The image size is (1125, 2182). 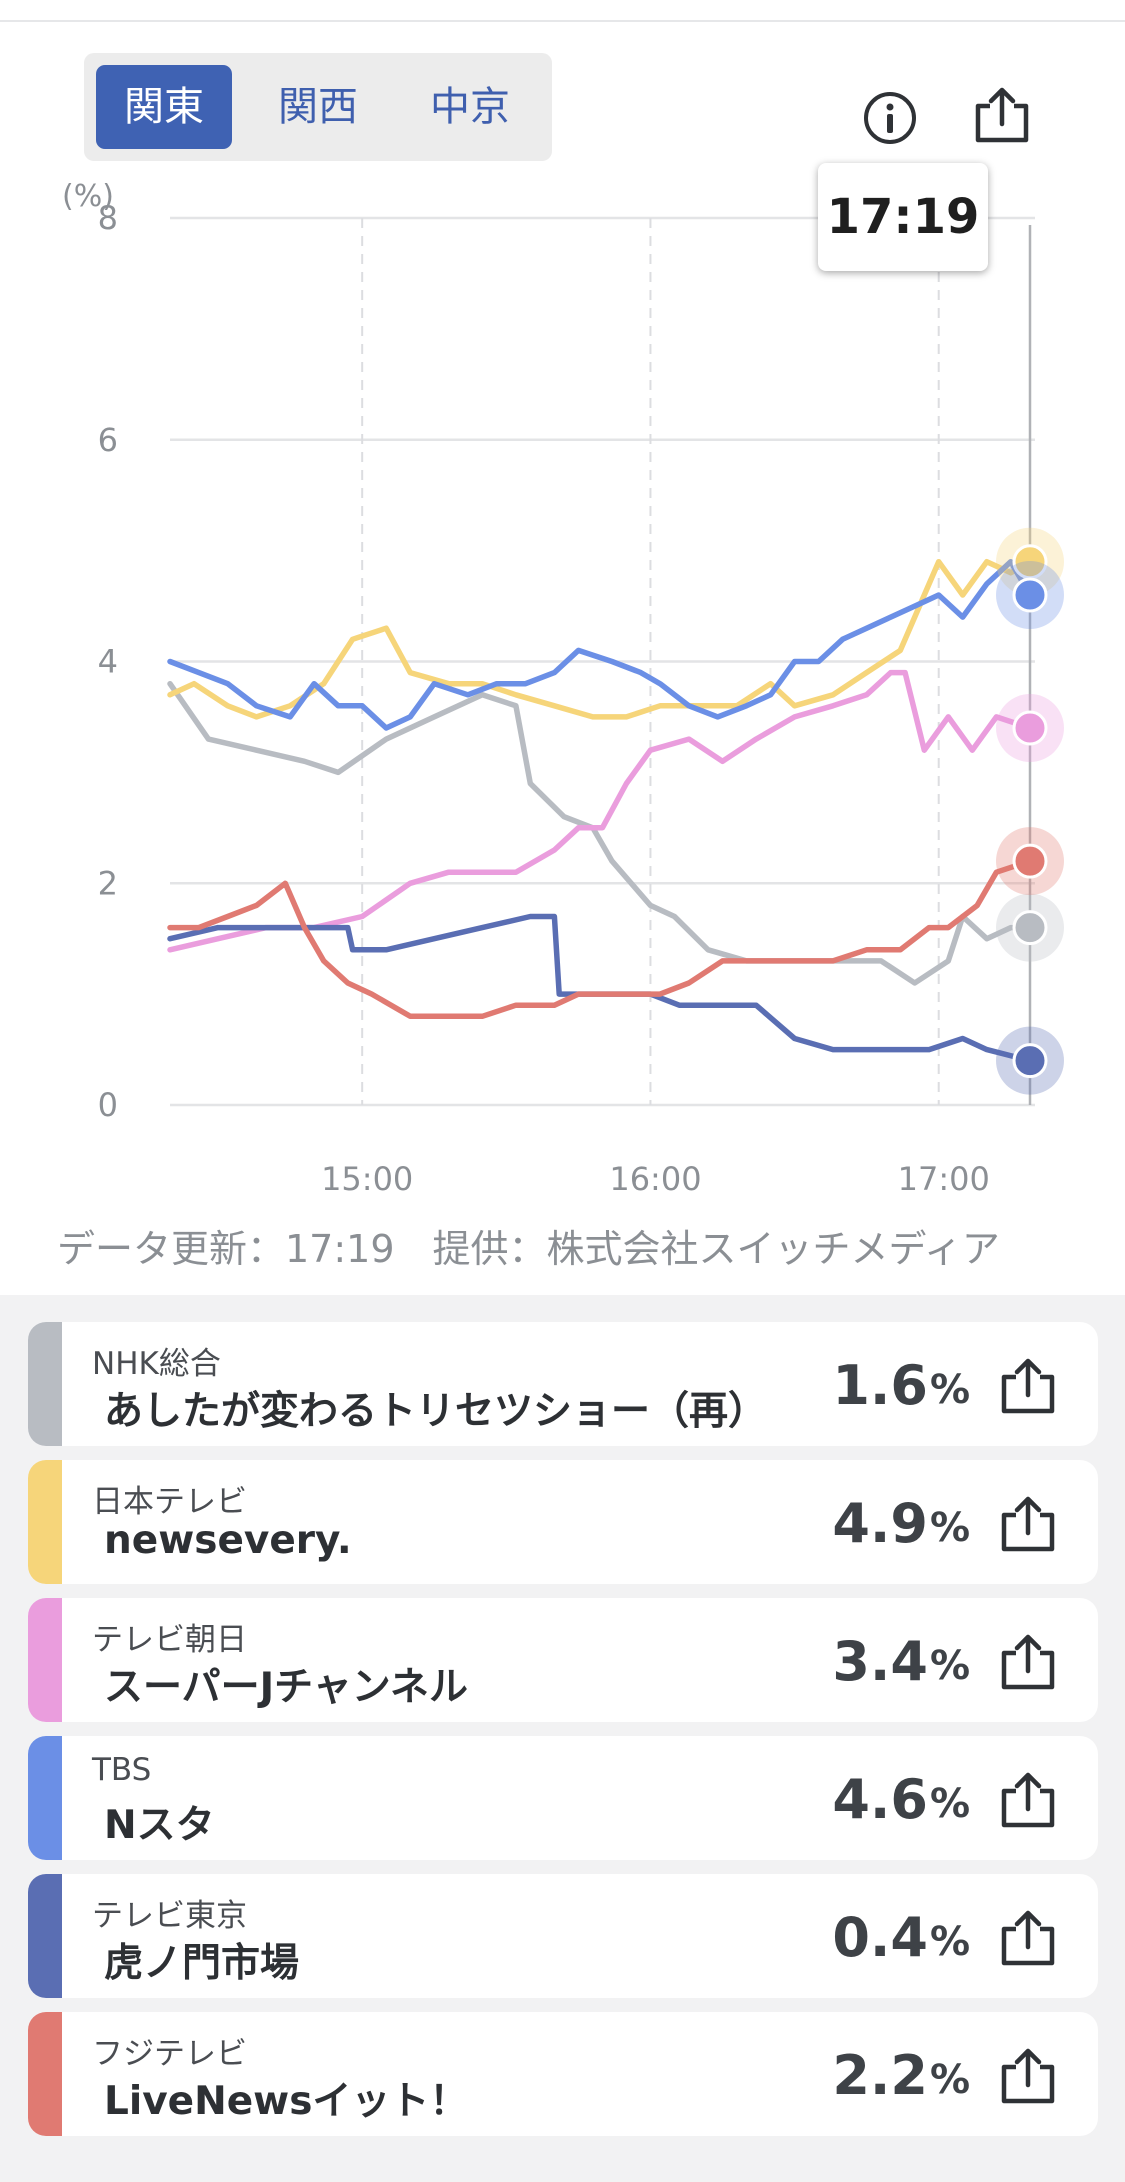 What do you see at coordinates (563, 1798) in the screenshot?
I see `rating-card: TBS Nスタ 4.6%` at bounding box center [563, 1798].